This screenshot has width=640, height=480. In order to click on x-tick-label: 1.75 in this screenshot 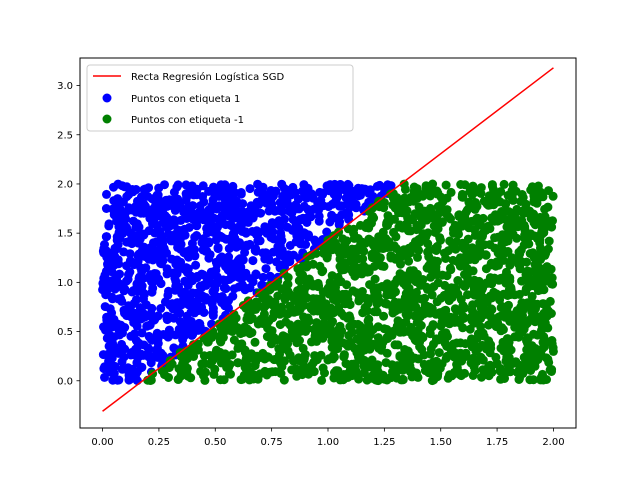, I will do `click(497, 442)`.